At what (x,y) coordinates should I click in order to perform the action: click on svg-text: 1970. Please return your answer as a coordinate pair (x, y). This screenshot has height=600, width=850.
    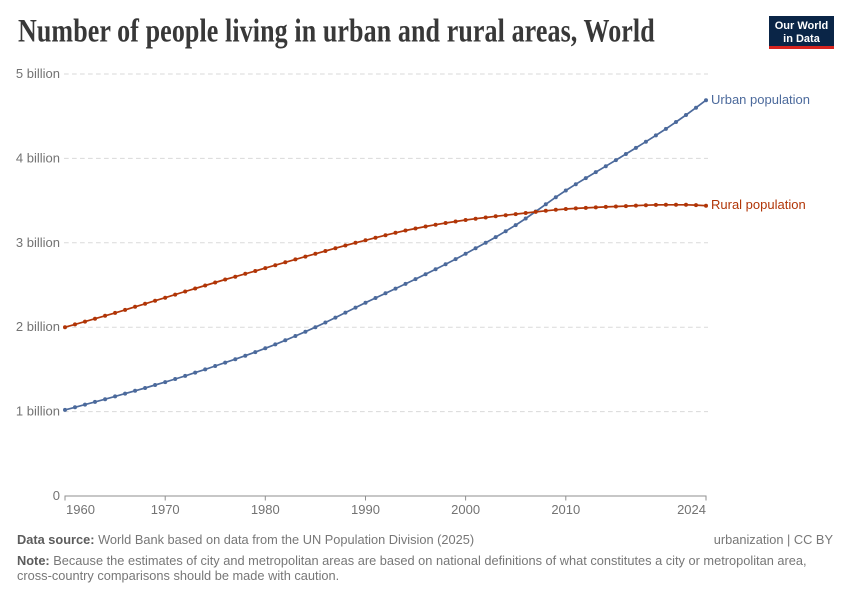
    Looking at the image, I should click on (165, 509).